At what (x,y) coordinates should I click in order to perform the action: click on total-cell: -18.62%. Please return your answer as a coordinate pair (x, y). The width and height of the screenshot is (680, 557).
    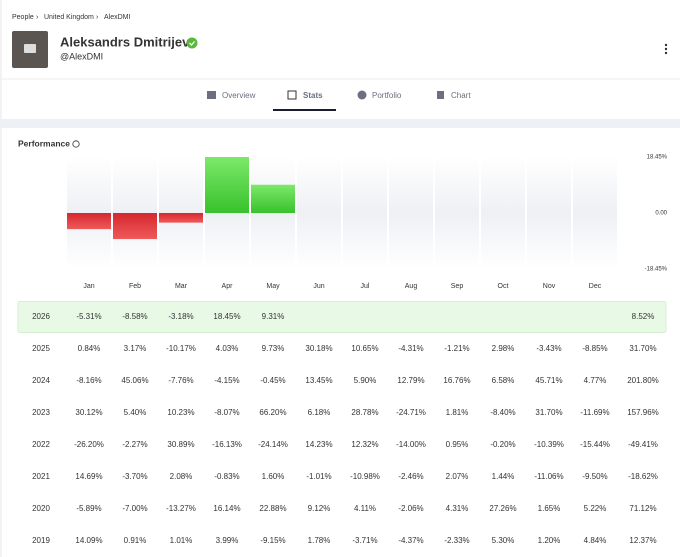
    Looking at the image, I should click on (643, 476).